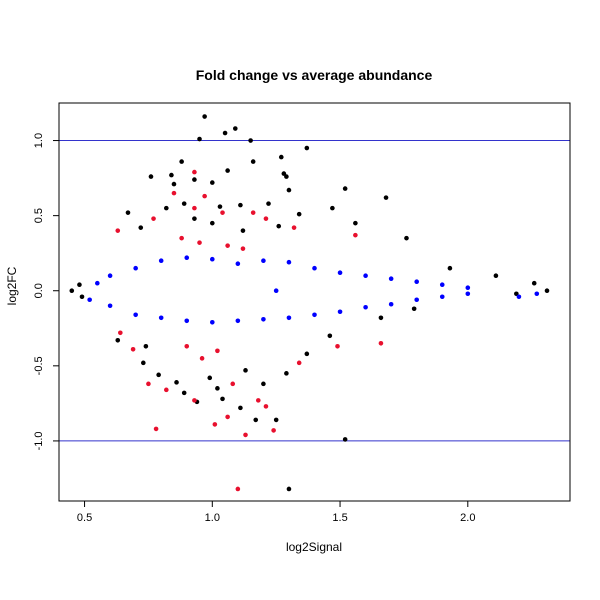 The height and width of the screenshot is (600, 600). I want to click on x-axis-ticks: 0.5 1.0 1.5 2.0, so click(276, 512).